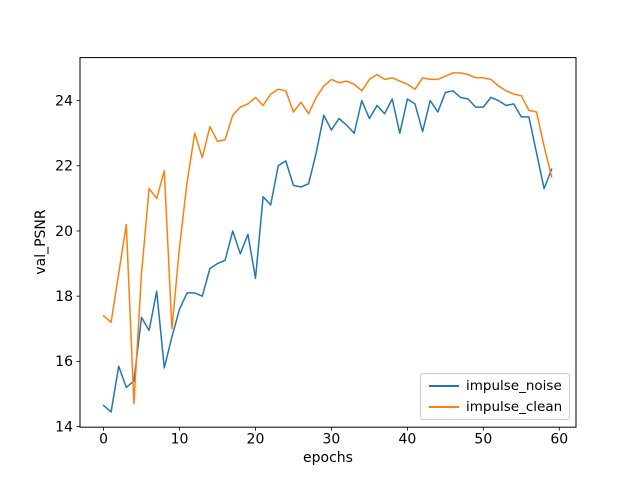 This screenshot has height=480, width=640. Describe the element at coordinates (514, 385) in the screenshot. I see `legend-label: impulse_noise` at that location.